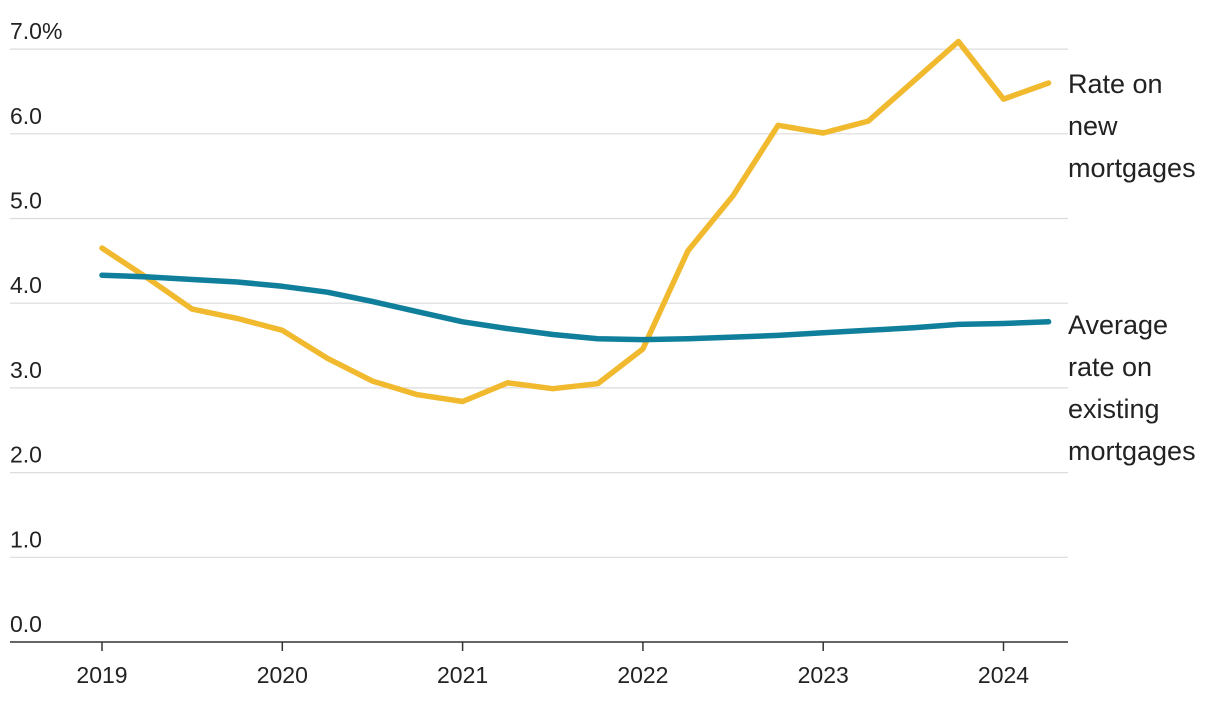 The image size is (1220, 706). Describe the element at coordinates (26, 116) in the screenshot. I see `y-tick-label: 6.0` at that location.